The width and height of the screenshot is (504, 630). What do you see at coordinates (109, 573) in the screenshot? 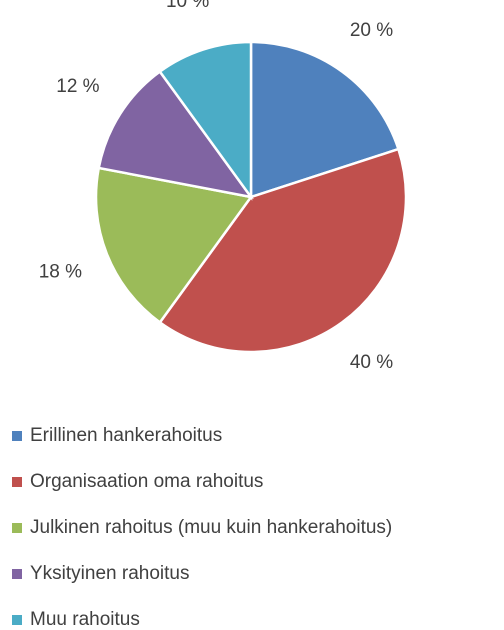
I see `legend-label: Yksityinen rahoitus` at bounding box center [109, 573].